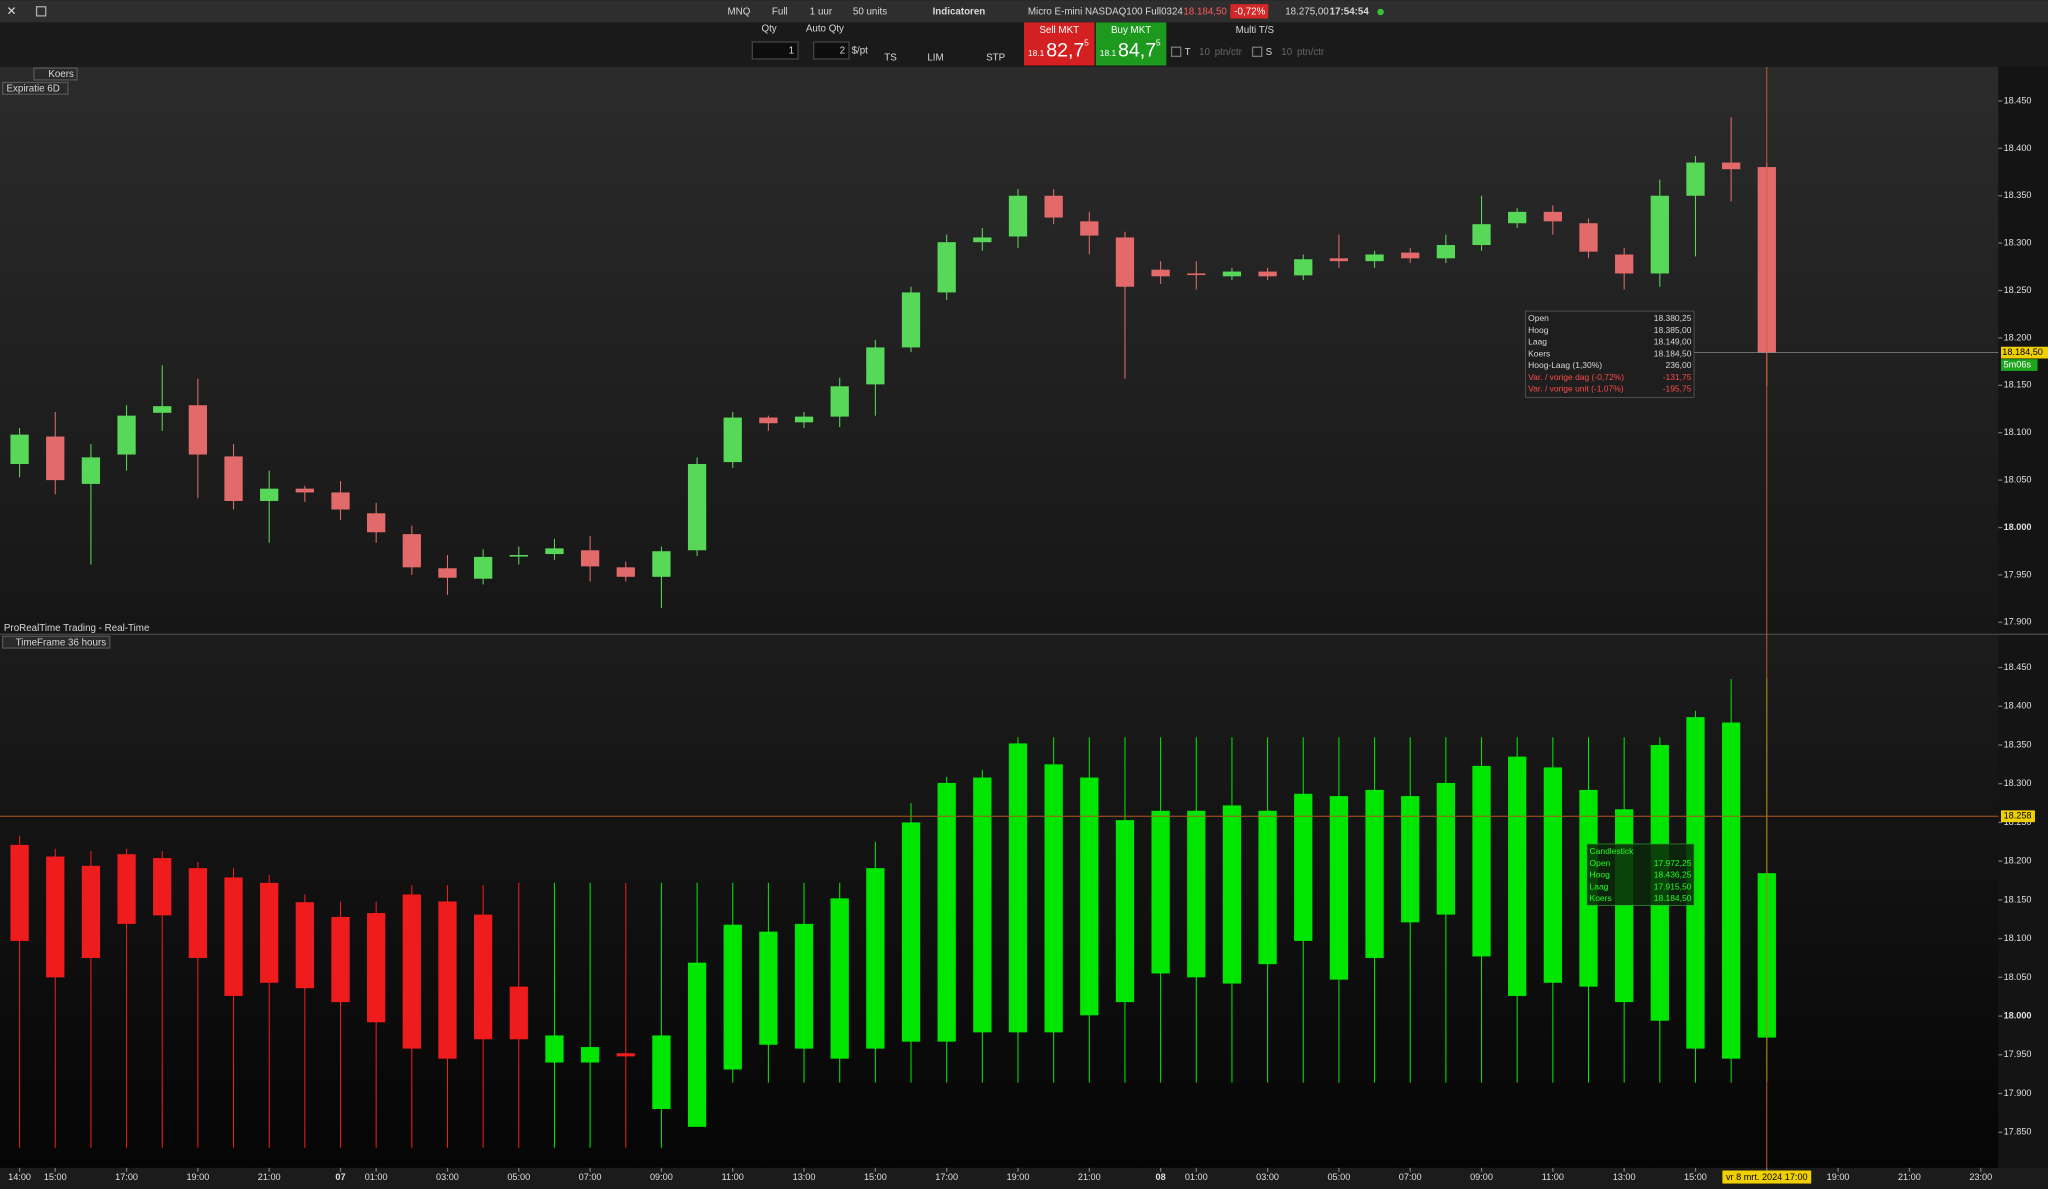 The width and height of the screenshot is (2048, 1189). What do you see at coordinates (825, 29) in the screenshot?
I see `auto-qty: Auto Qty` at bounding box center [825, 29].